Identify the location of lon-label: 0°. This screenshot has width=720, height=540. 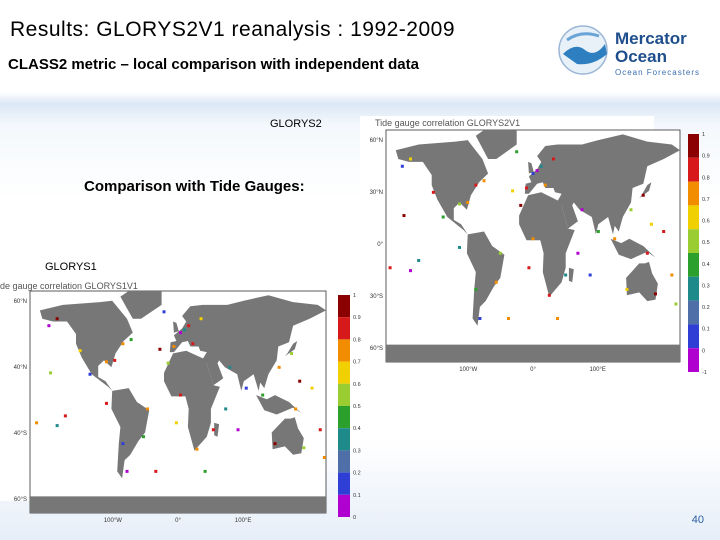
(533, 370).